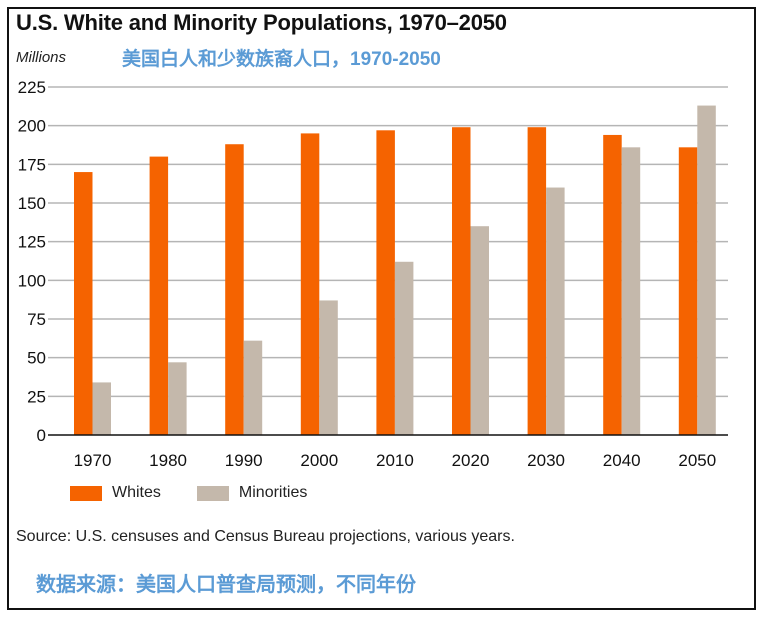 This screenshot has height=618, width=765. I want to click on legend: Whites Minorities, so click(206, 493).